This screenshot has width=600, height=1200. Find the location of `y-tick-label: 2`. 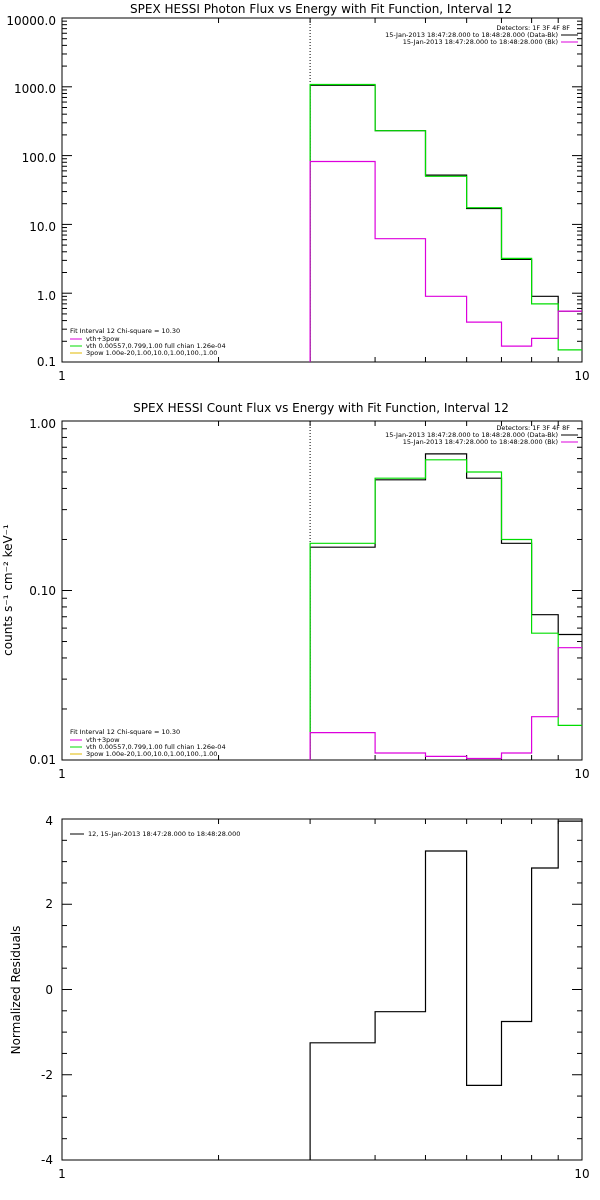

y-tick-label: 2 is located at coordinates (49, 904).